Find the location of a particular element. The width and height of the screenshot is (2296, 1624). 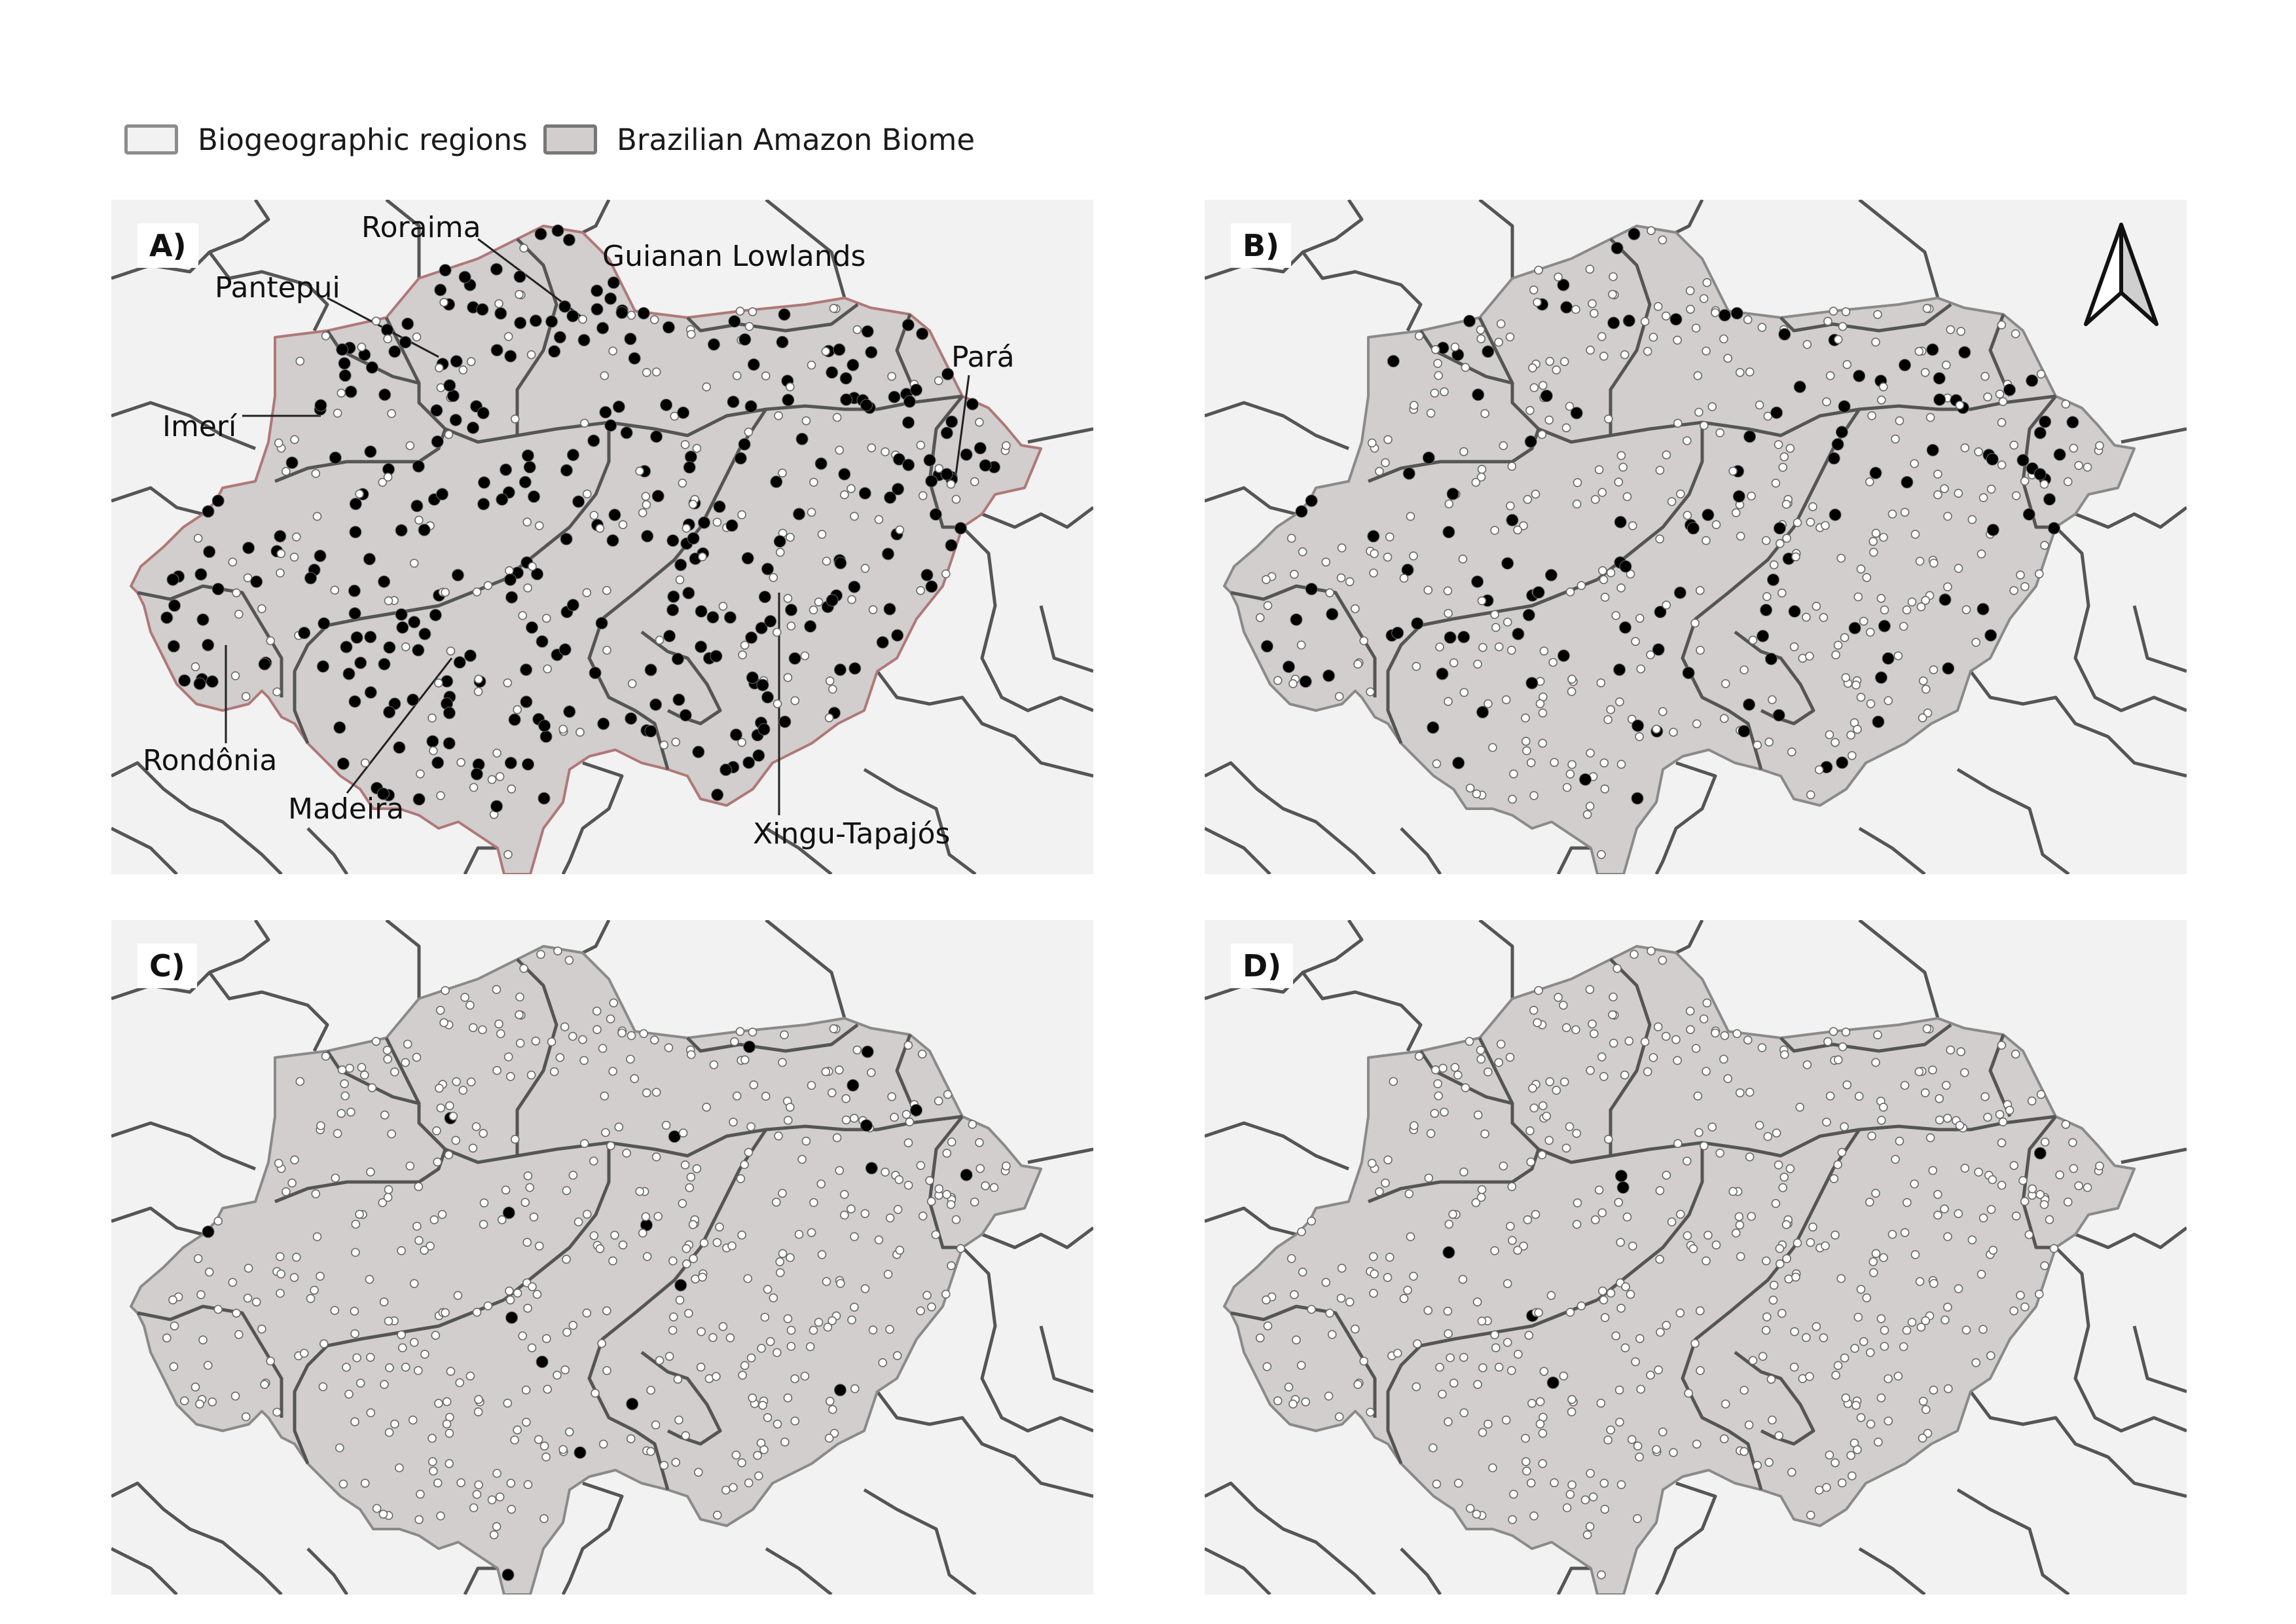

label-leader-line is located at coordinates (962, 425).